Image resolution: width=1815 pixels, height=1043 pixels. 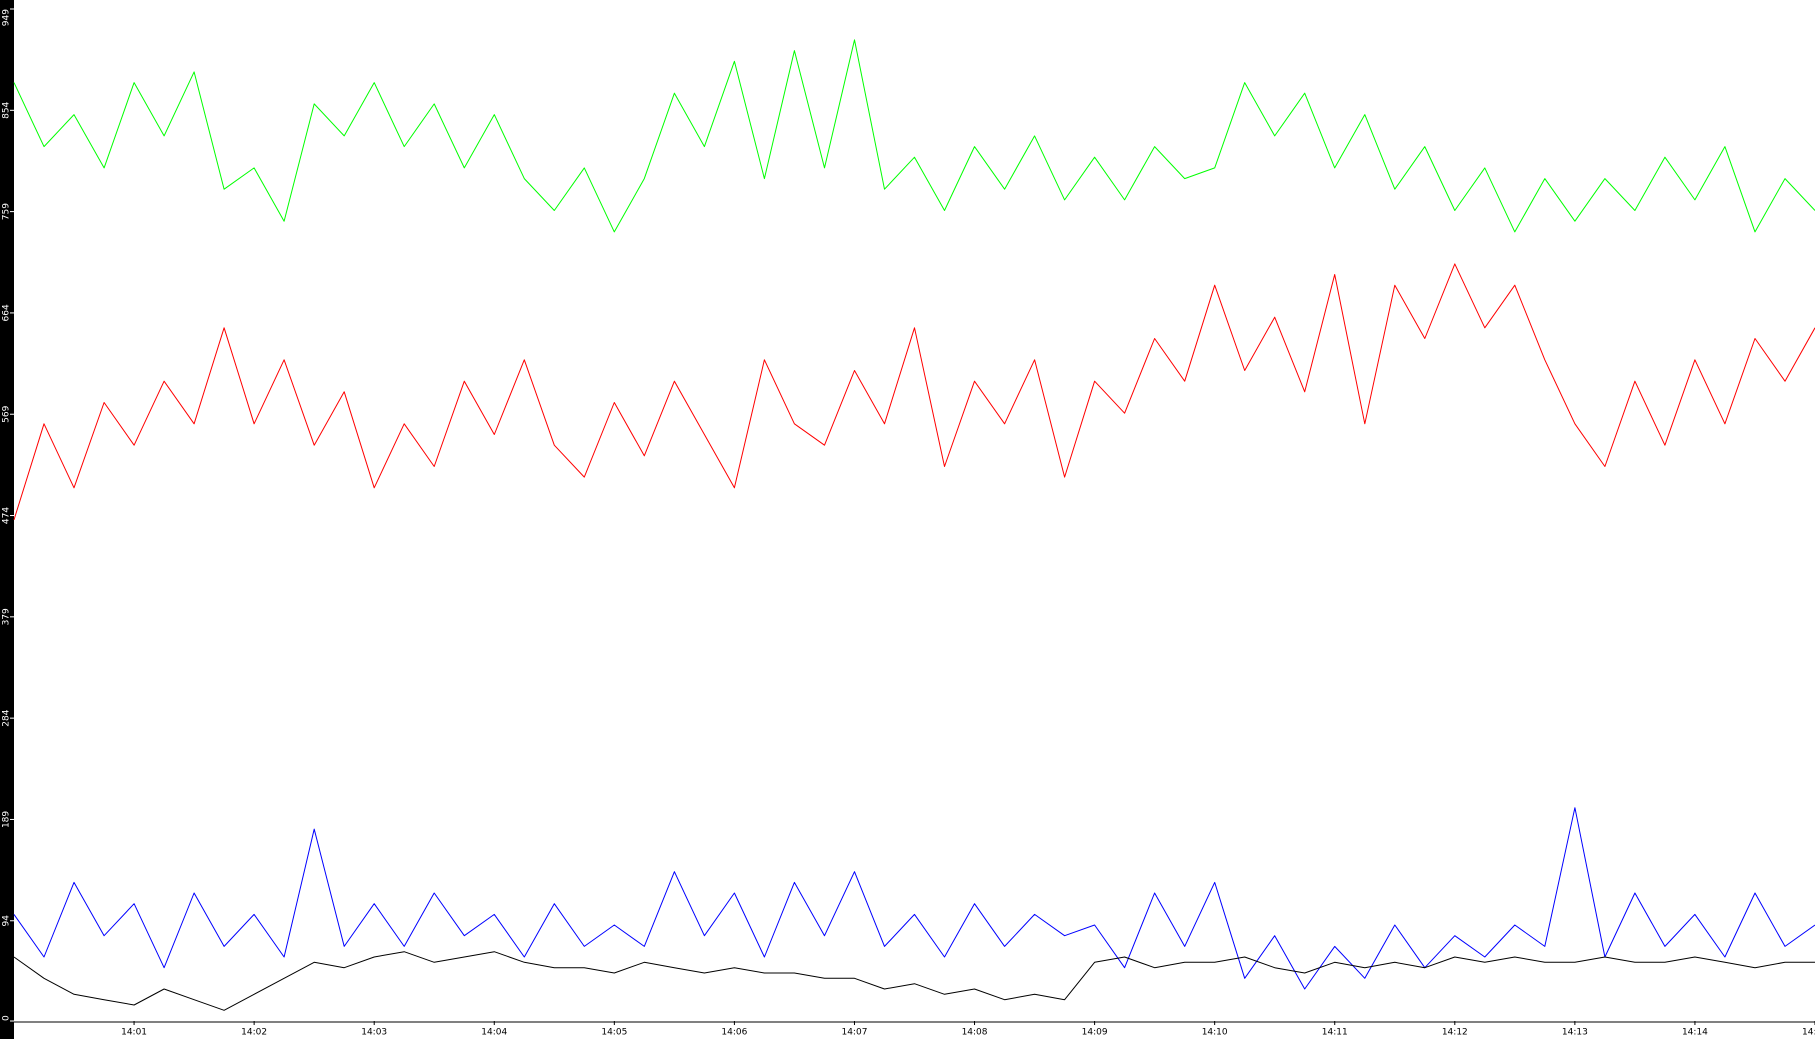 What do you see at coordinates (134, 1033) in the screenshot?
I see `x-tick-label: 14:01` at bounding box center [134, 1033].